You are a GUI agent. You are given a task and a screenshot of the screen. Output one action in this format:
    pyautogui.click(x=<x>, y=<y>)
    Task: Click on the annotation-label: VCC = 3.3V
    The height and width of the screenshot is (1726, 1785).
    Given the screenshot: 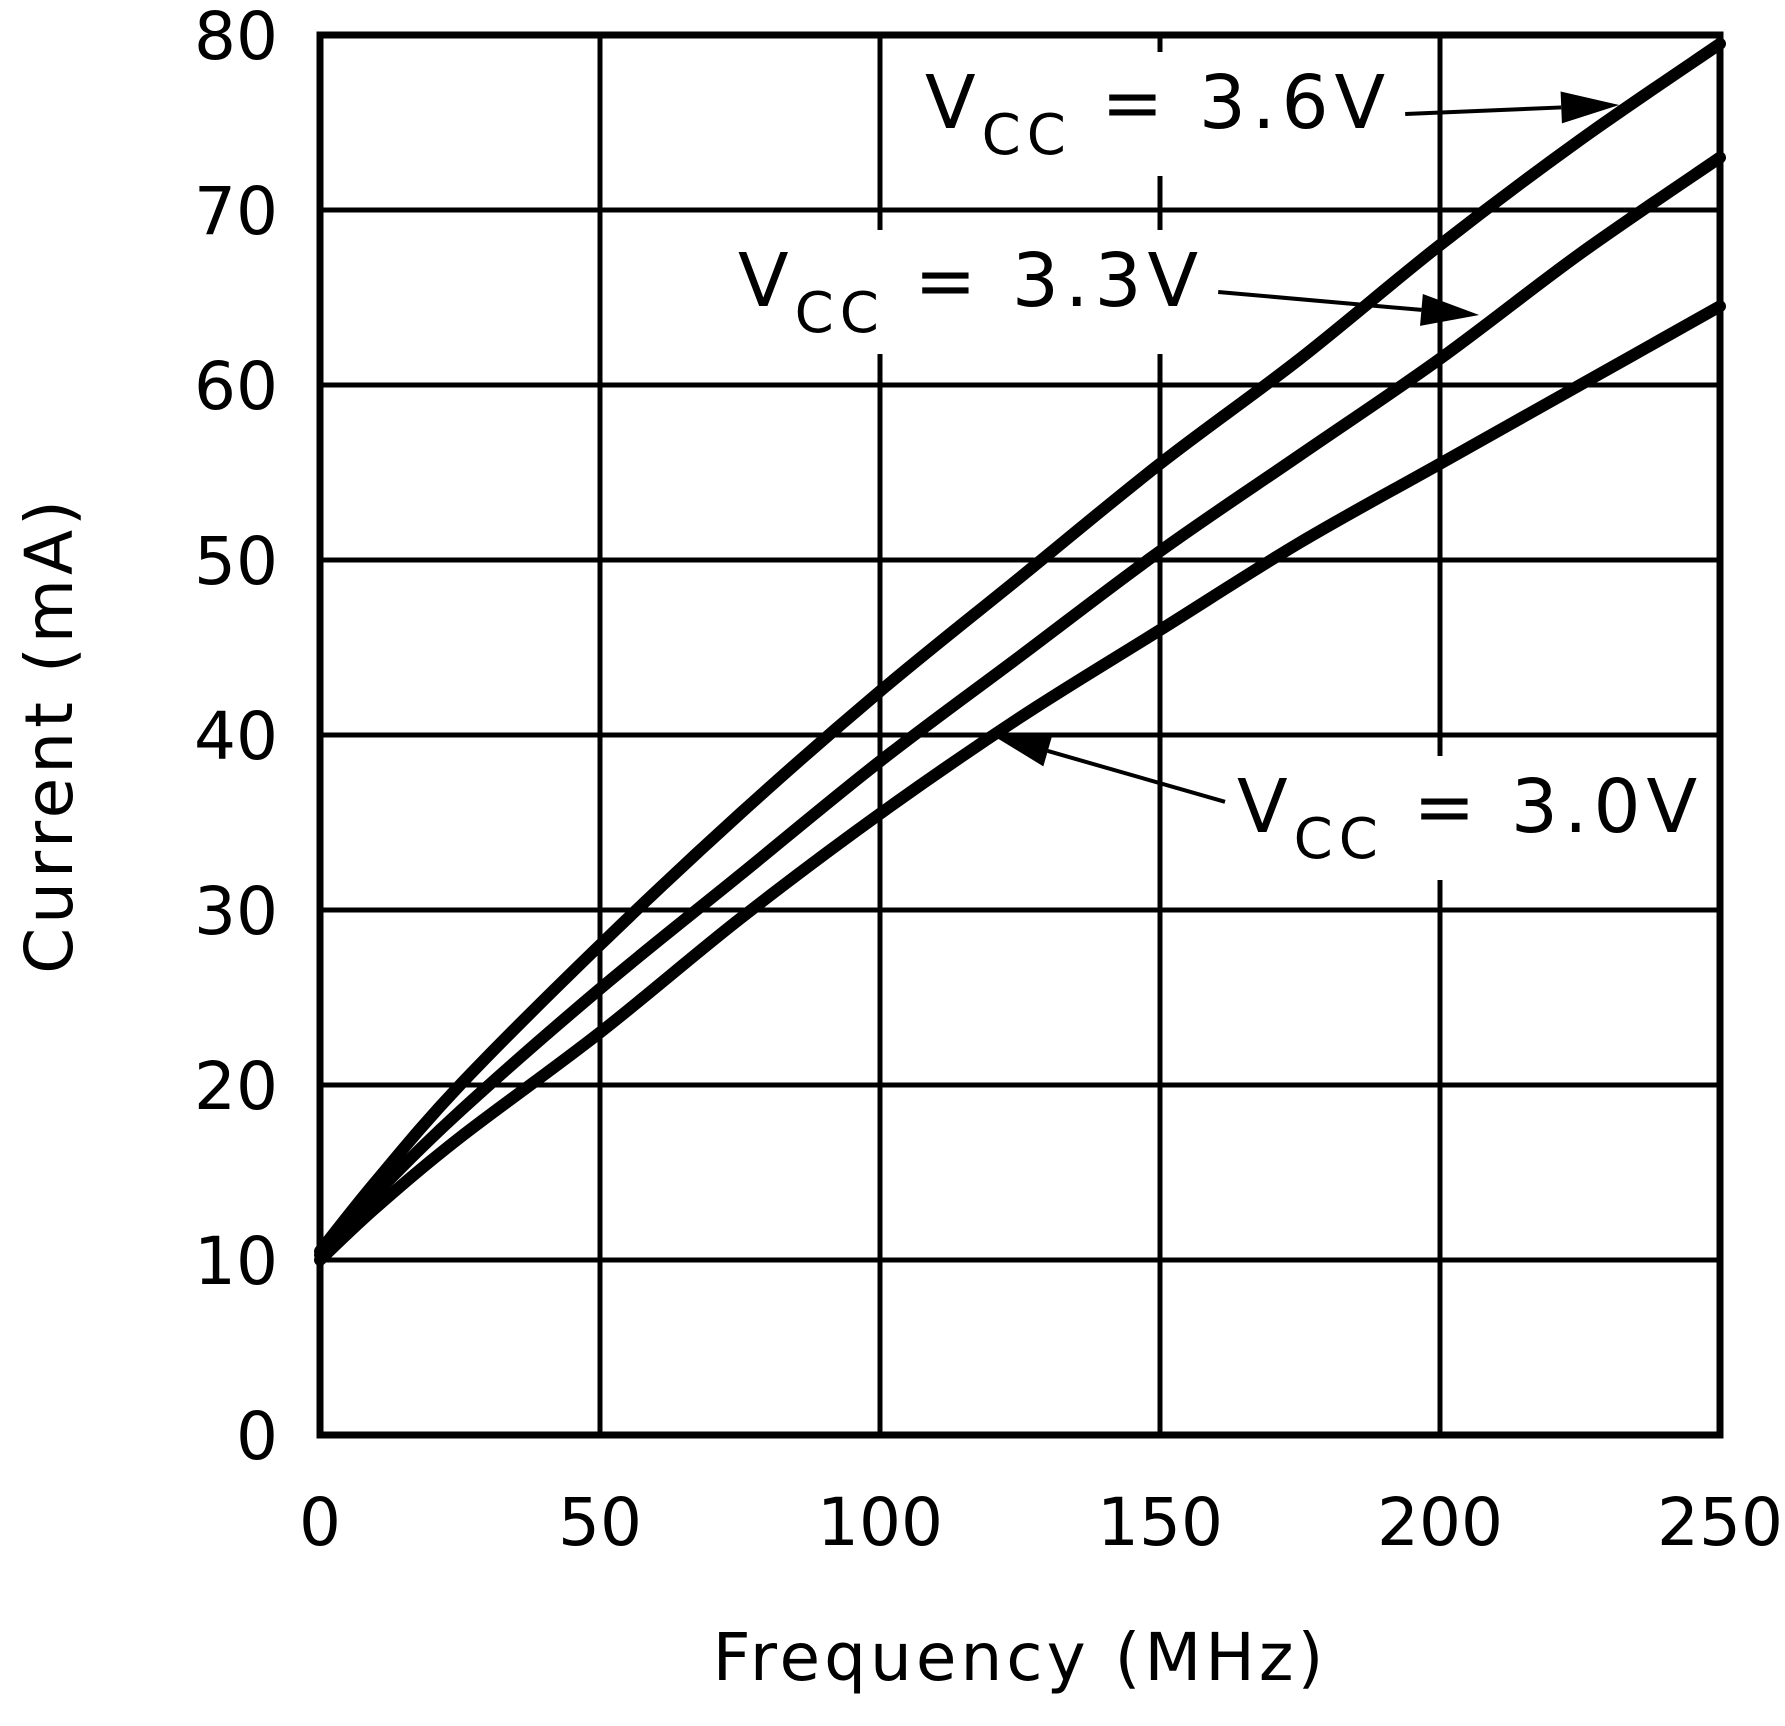 What is the action you would take?
    pyautogui.click(x=971, y=292)
    